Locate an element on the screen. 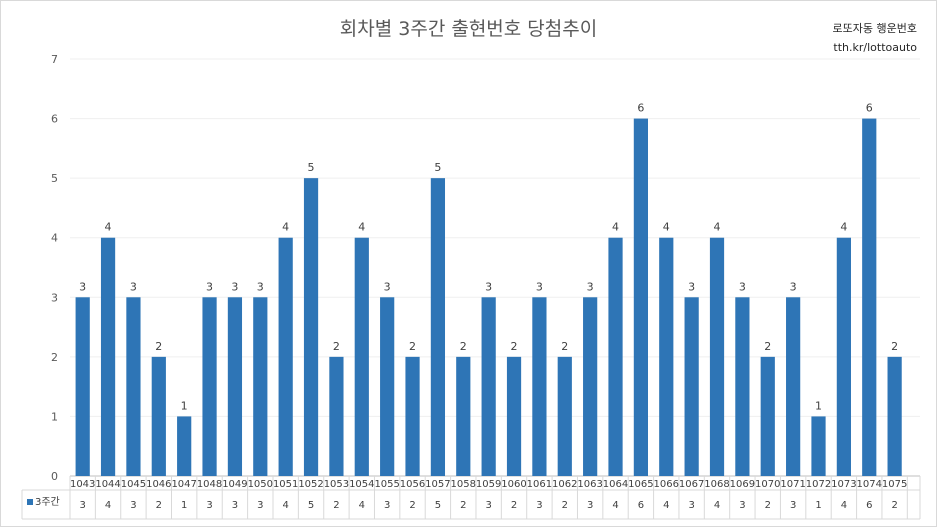 The width and height of the screenshot is (937, 527). category-label: 1056 is located at coordinates (412, 484).